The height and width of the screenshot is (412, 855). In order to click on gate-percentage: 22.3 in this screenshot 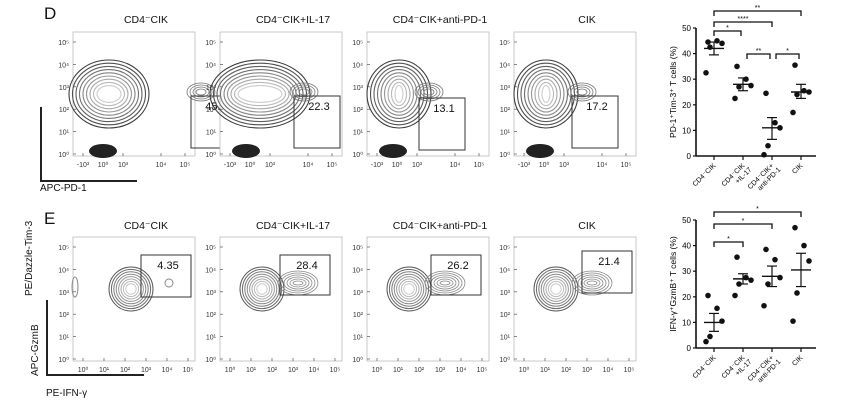, I will do `click(318, 107)`.